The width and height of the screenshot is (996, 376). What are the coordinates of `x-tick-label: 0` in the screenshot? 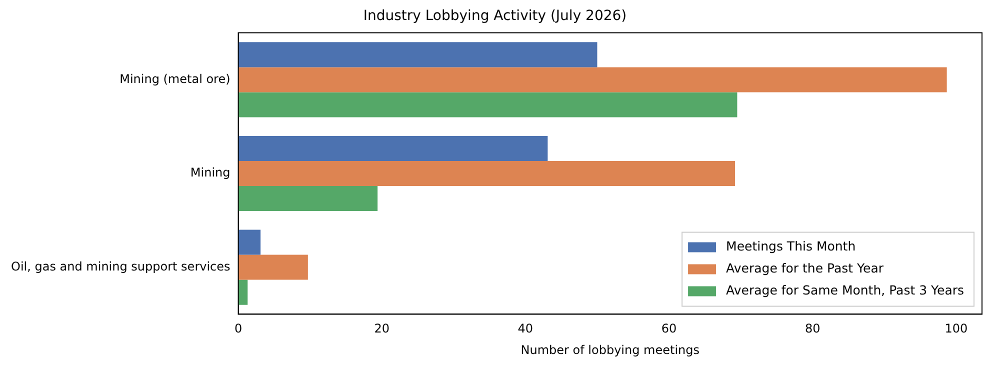 It's located at (238, 329).